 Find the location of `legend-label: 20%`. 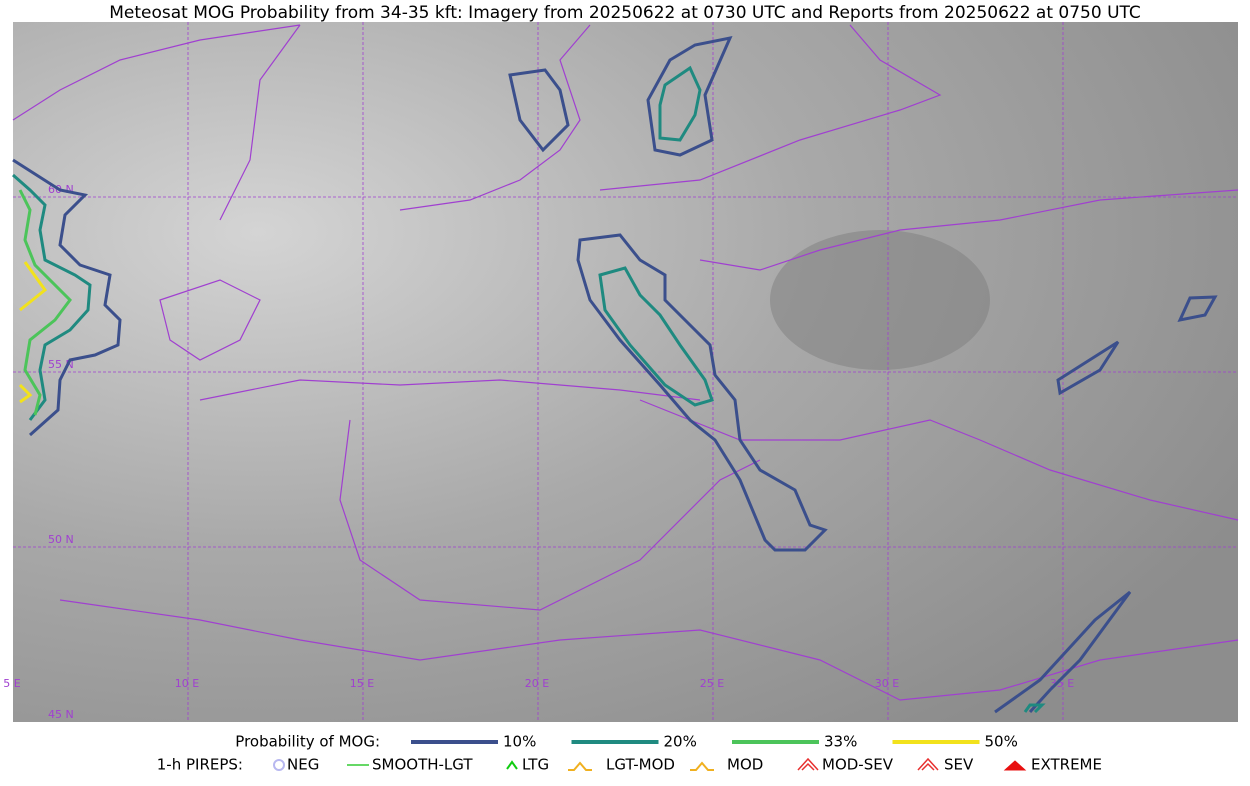

legend-label: 20% is located at coordinates (680, 742).